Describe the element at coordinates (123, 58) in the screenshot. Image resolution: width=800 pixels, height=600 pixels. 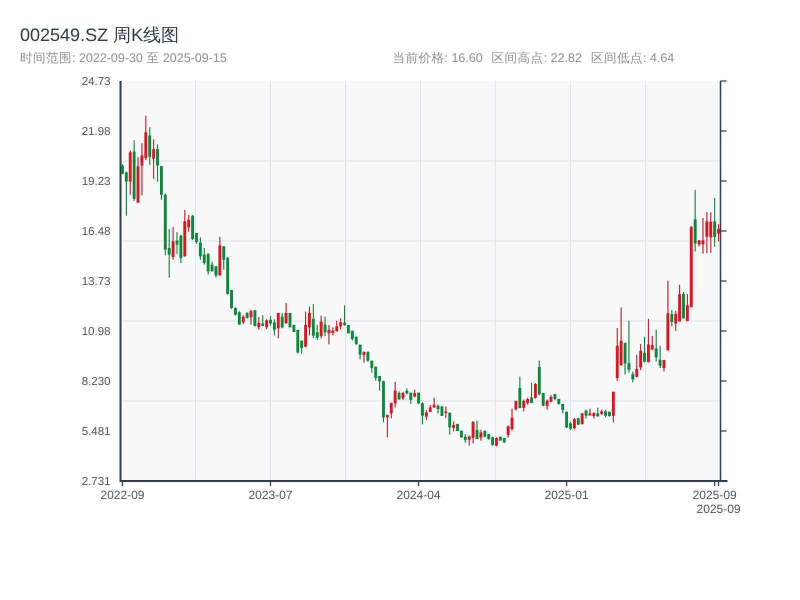
I see `subtitle: 时间范围: 2022-09-30 至 2025-09-15` at that location.